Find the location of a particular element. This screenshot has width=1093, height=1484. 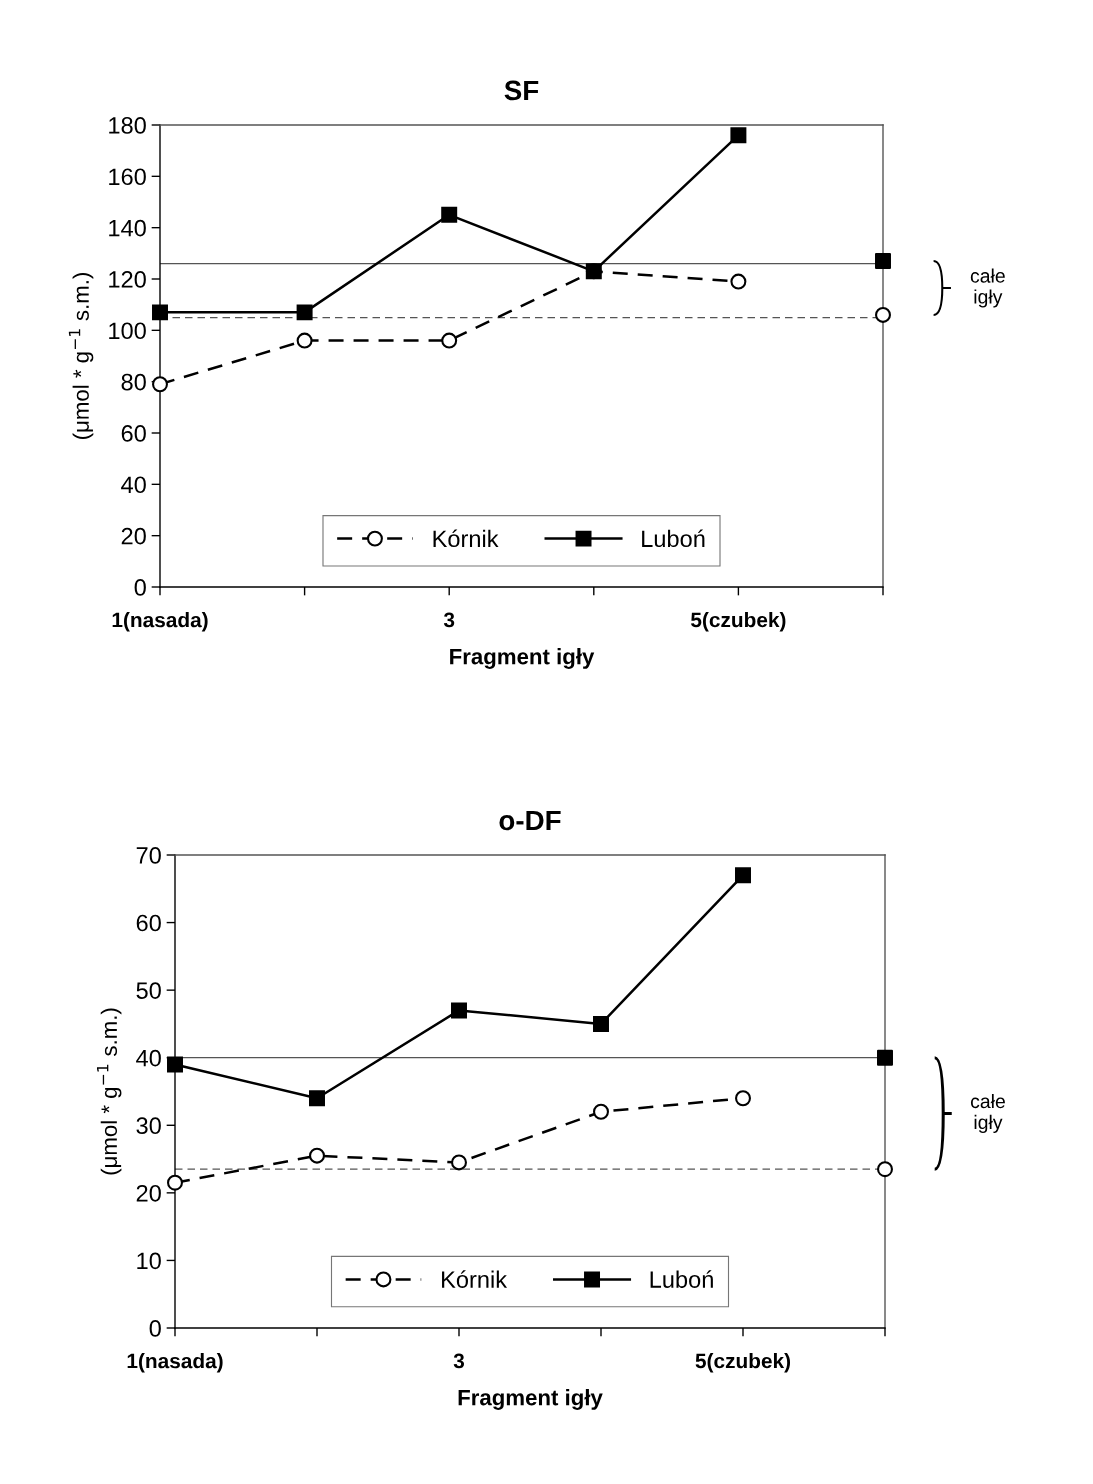

y-tick-label: 100 is located at coordinates (127, 331).